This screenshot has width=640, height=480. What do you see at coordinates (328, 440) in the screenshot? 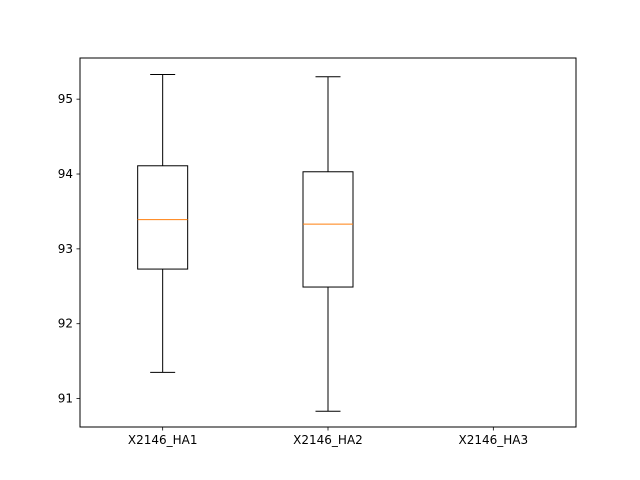
I see `x-tick-label: X2146_HA2` at bounding box center [328, 440].